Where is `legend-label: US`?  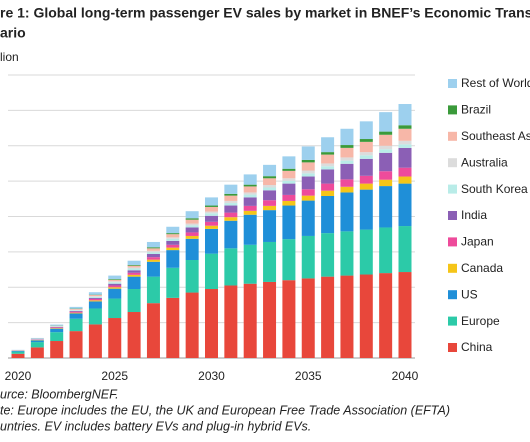 legend-label: US is located at coordinates (469, 294).